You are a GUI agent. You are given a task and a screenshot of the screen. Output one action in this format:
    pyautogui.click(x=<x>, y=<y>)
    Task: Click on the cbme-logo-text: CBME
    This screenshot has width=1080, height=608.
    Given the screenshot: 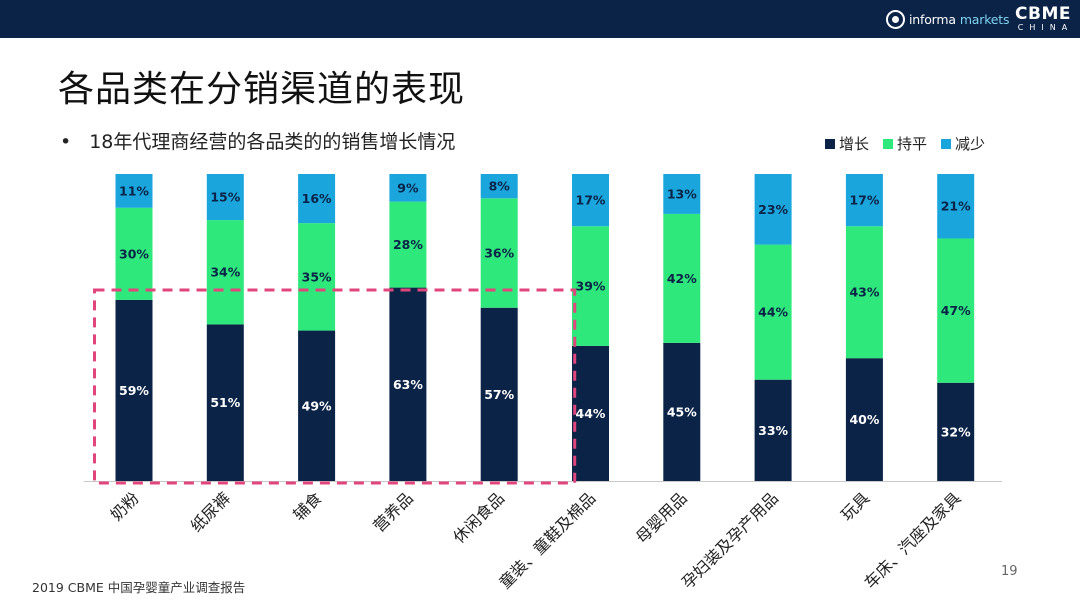 What is the action you would take?
    pyautogui.click(x=1043, y=14)
    